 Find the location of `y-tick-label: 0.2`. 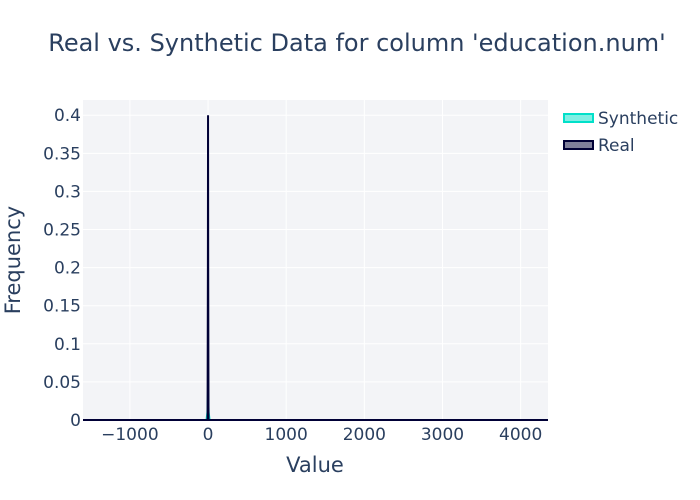

y-tick-label: 0.2 is located at coordinates (67, 269).